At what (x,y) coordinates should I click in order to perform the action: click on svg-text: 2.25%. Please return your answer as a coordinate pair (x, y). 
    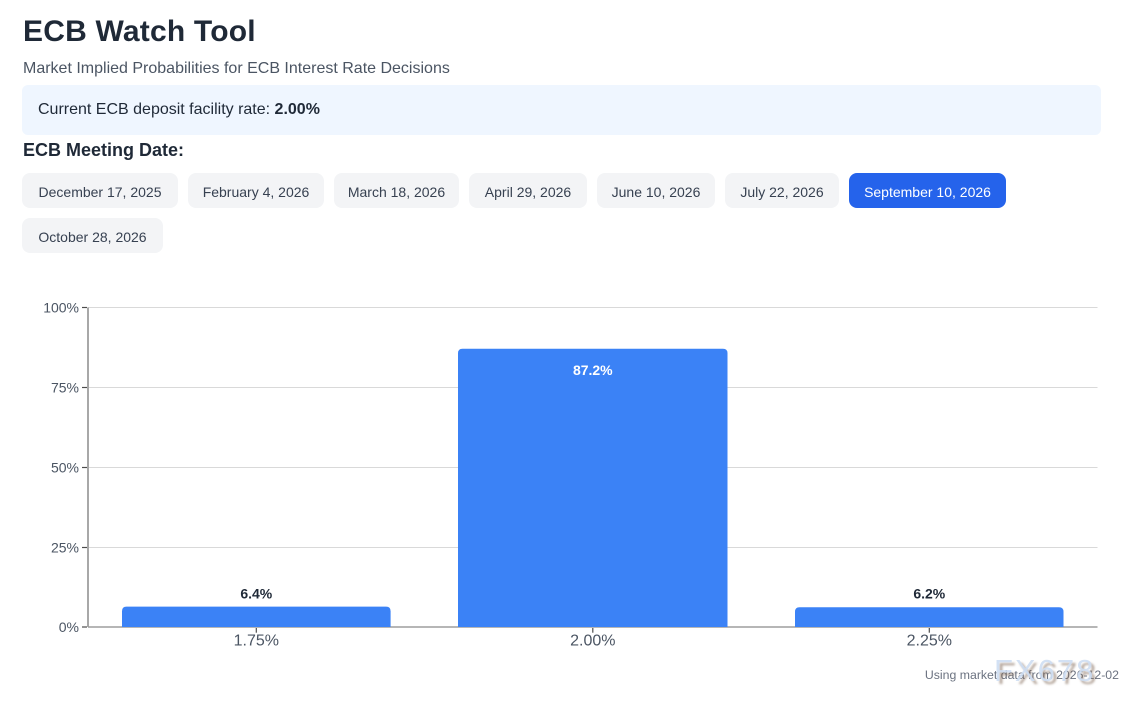
    Looking at the image, I should click on (929, 641).